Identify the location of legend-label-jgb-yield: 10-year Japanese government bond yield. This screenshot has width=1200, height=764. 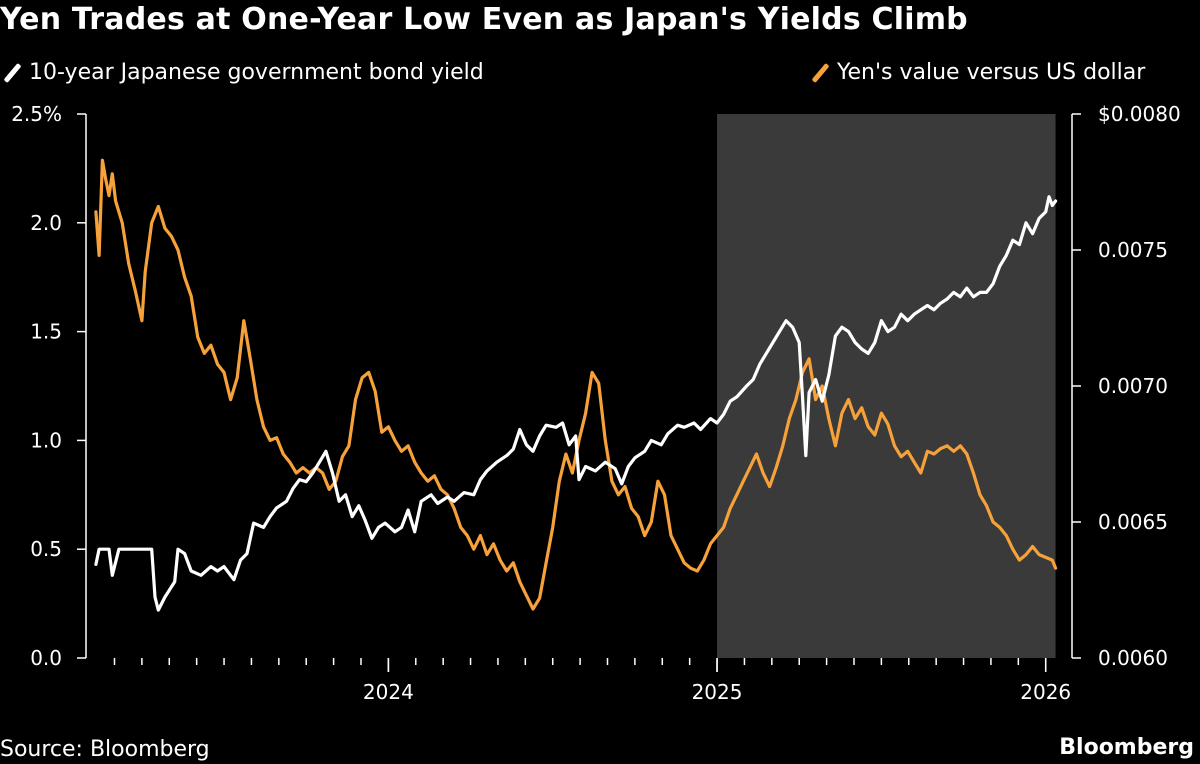
(256, 72).